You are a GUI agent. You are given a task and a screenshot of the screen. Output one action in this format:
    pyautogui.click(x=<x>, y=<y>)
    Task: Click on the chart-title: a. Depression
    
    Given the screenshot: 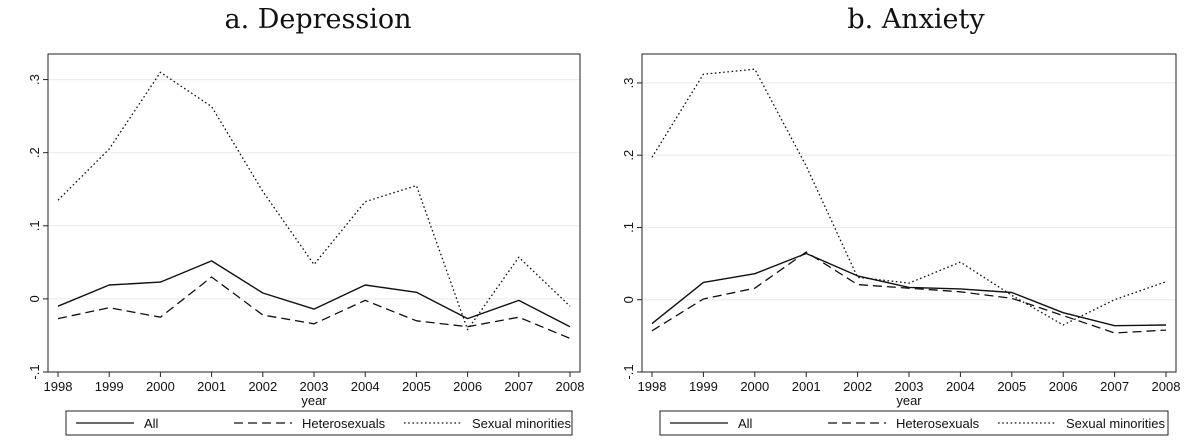 What is the action you would take?
    pyautogui.click(x=317, y=19)
    